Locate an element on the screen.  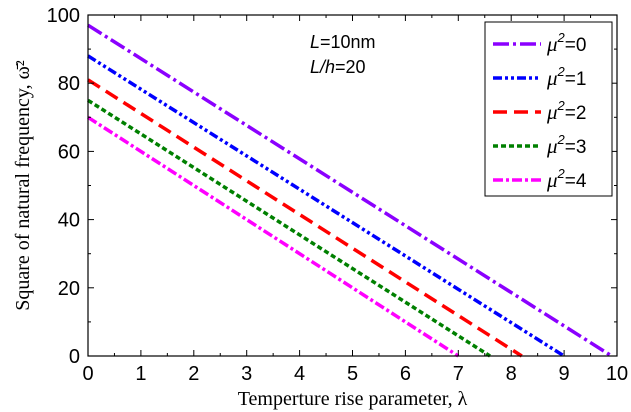
legend-label-1: μ2=1 is located at coordinates (566, 77).